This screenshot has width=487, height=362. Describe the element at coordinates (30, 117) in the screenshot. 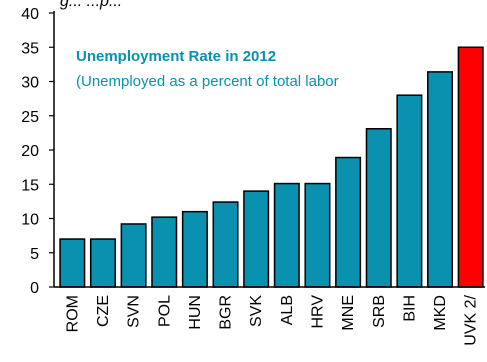

I see `y-tick-label: 25` at that location.